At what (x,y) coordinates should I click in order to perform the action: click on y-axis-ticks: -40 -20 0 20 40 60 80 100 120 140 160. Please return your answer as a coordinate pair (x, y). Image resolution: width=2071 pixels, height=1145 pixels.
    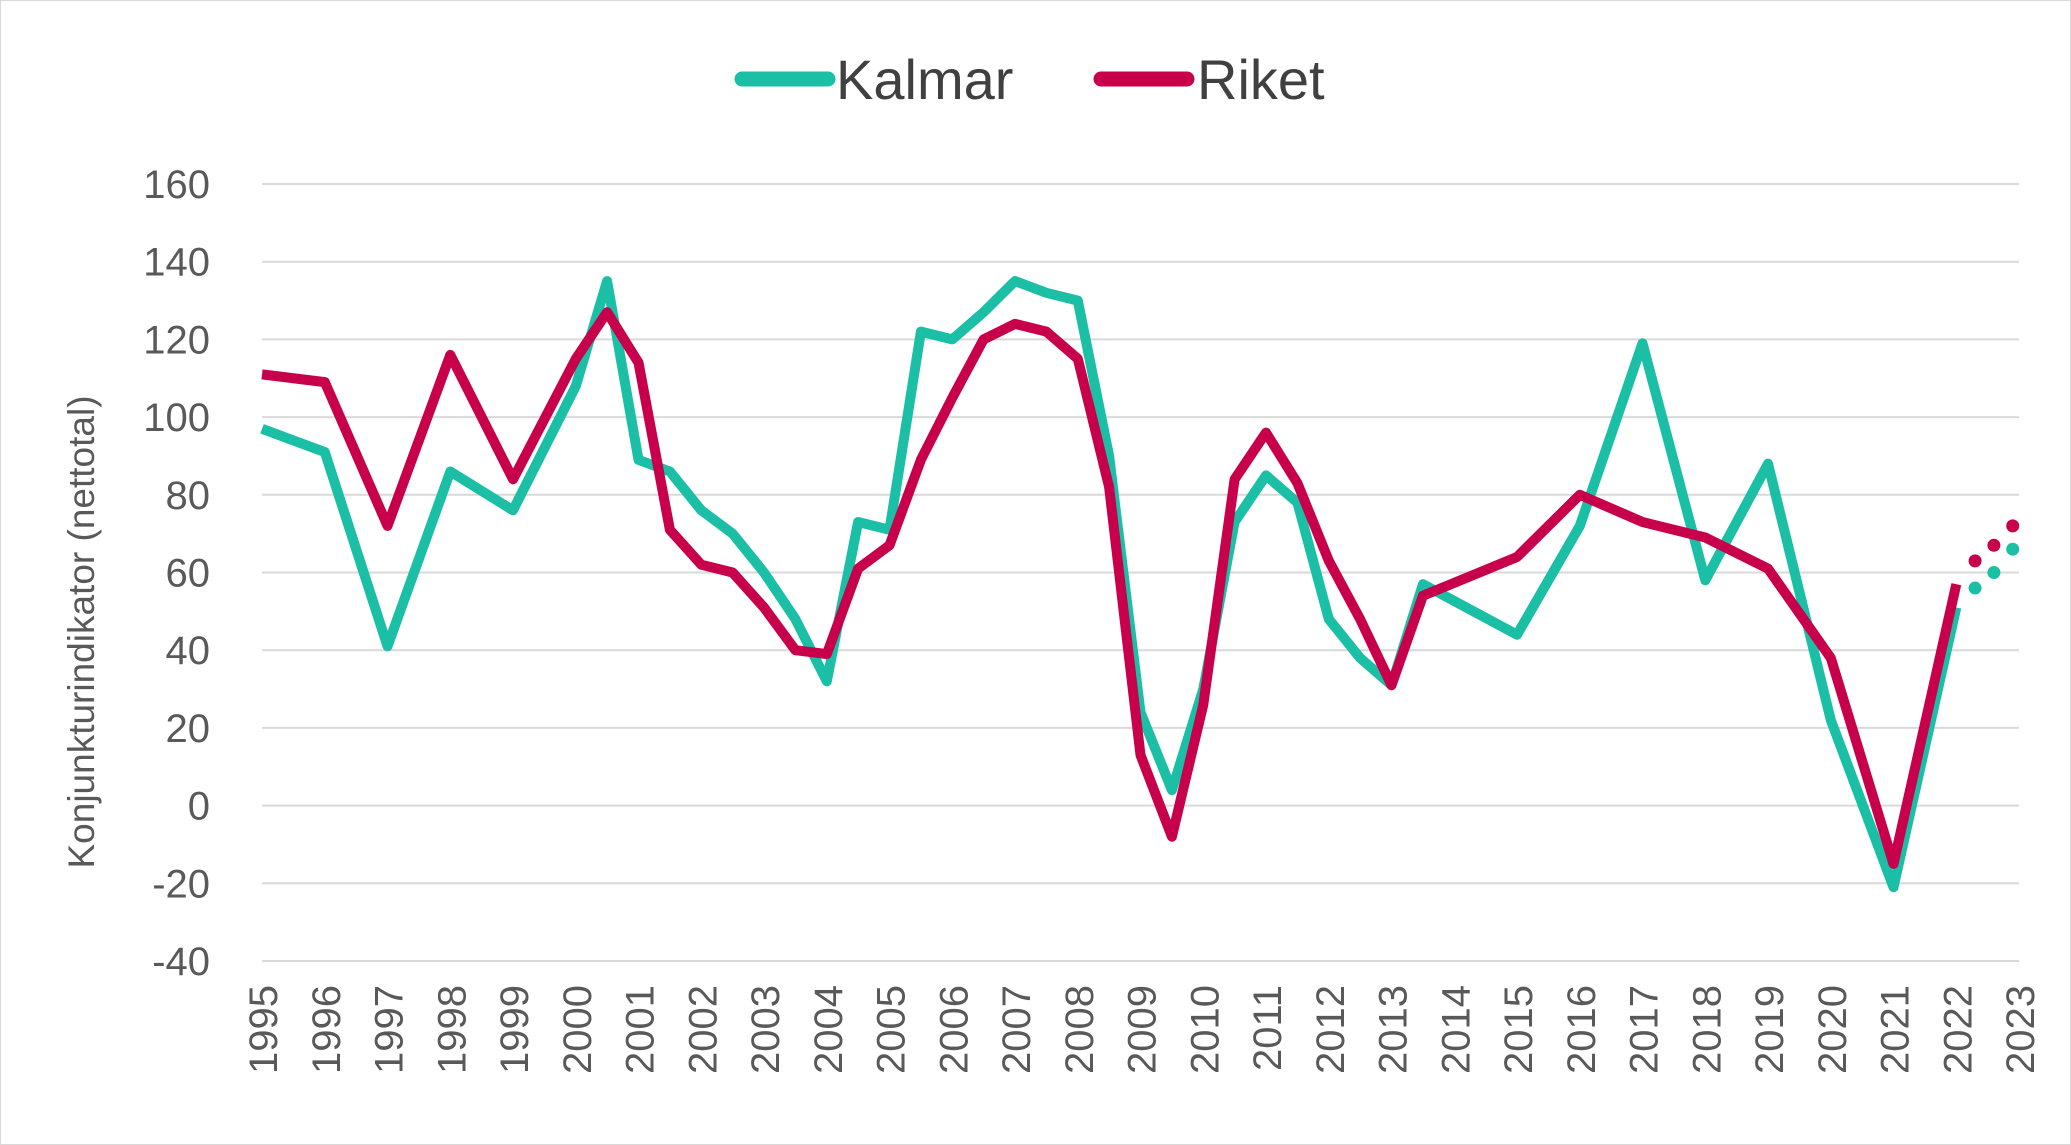
    Looking at the image, I should click on (176, 573).